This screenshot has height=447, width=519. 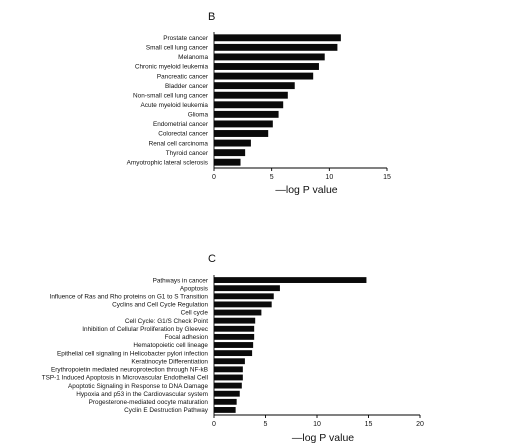 I want to click on x-axis-label-b: —log P value, so click(x=306, y=190).